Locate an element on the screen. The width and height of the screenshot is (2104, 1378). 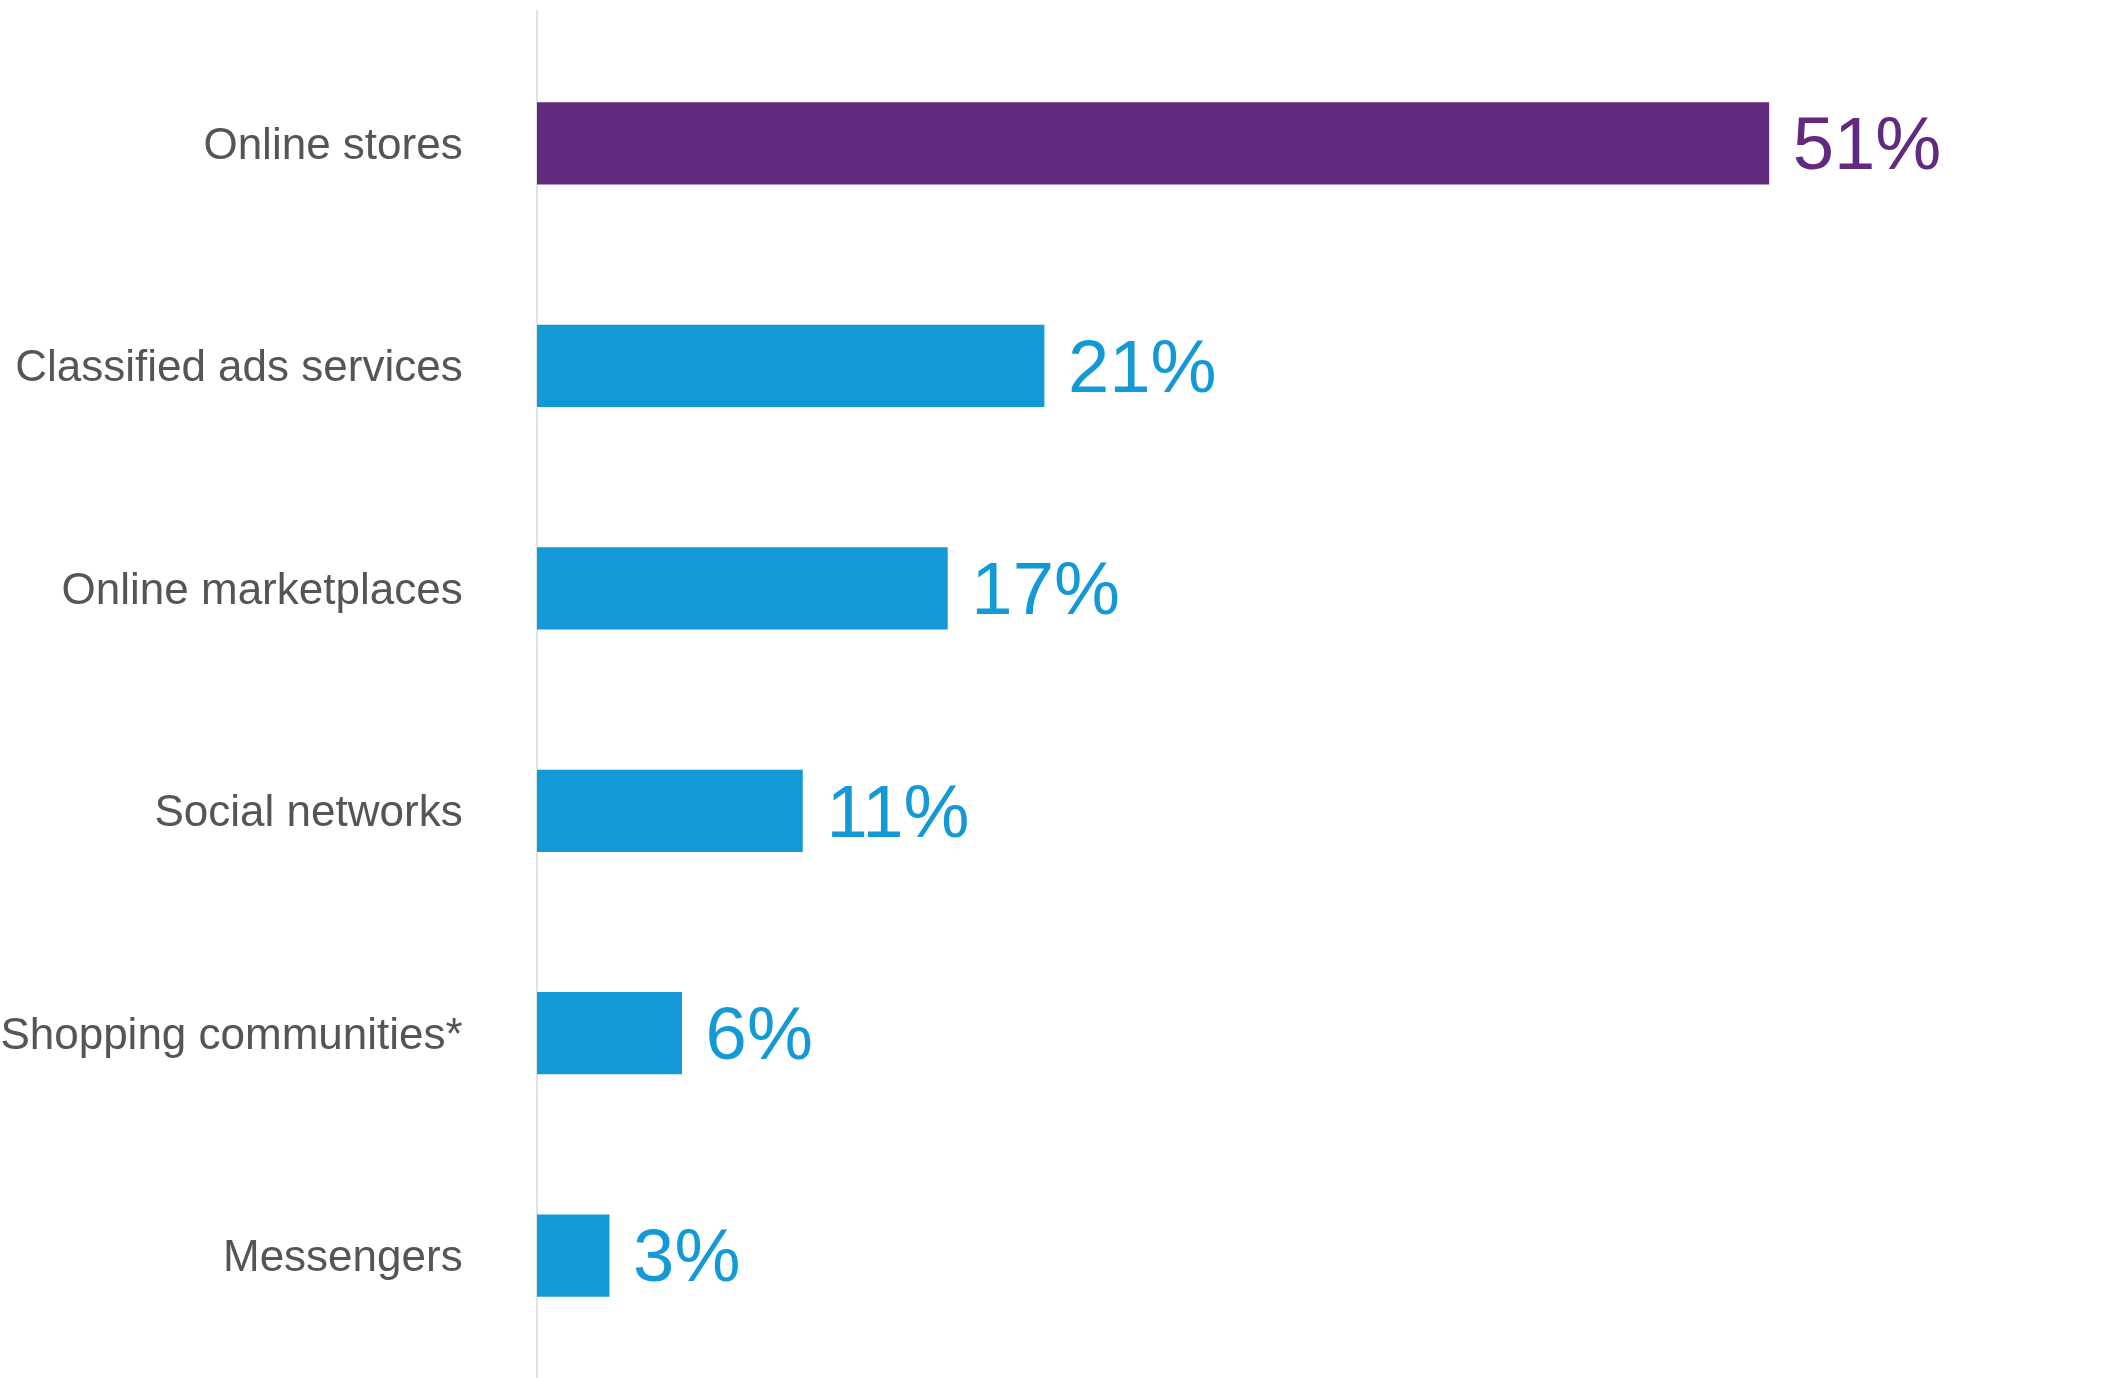
data-label: 17% is located at coordinates (1035, 589).